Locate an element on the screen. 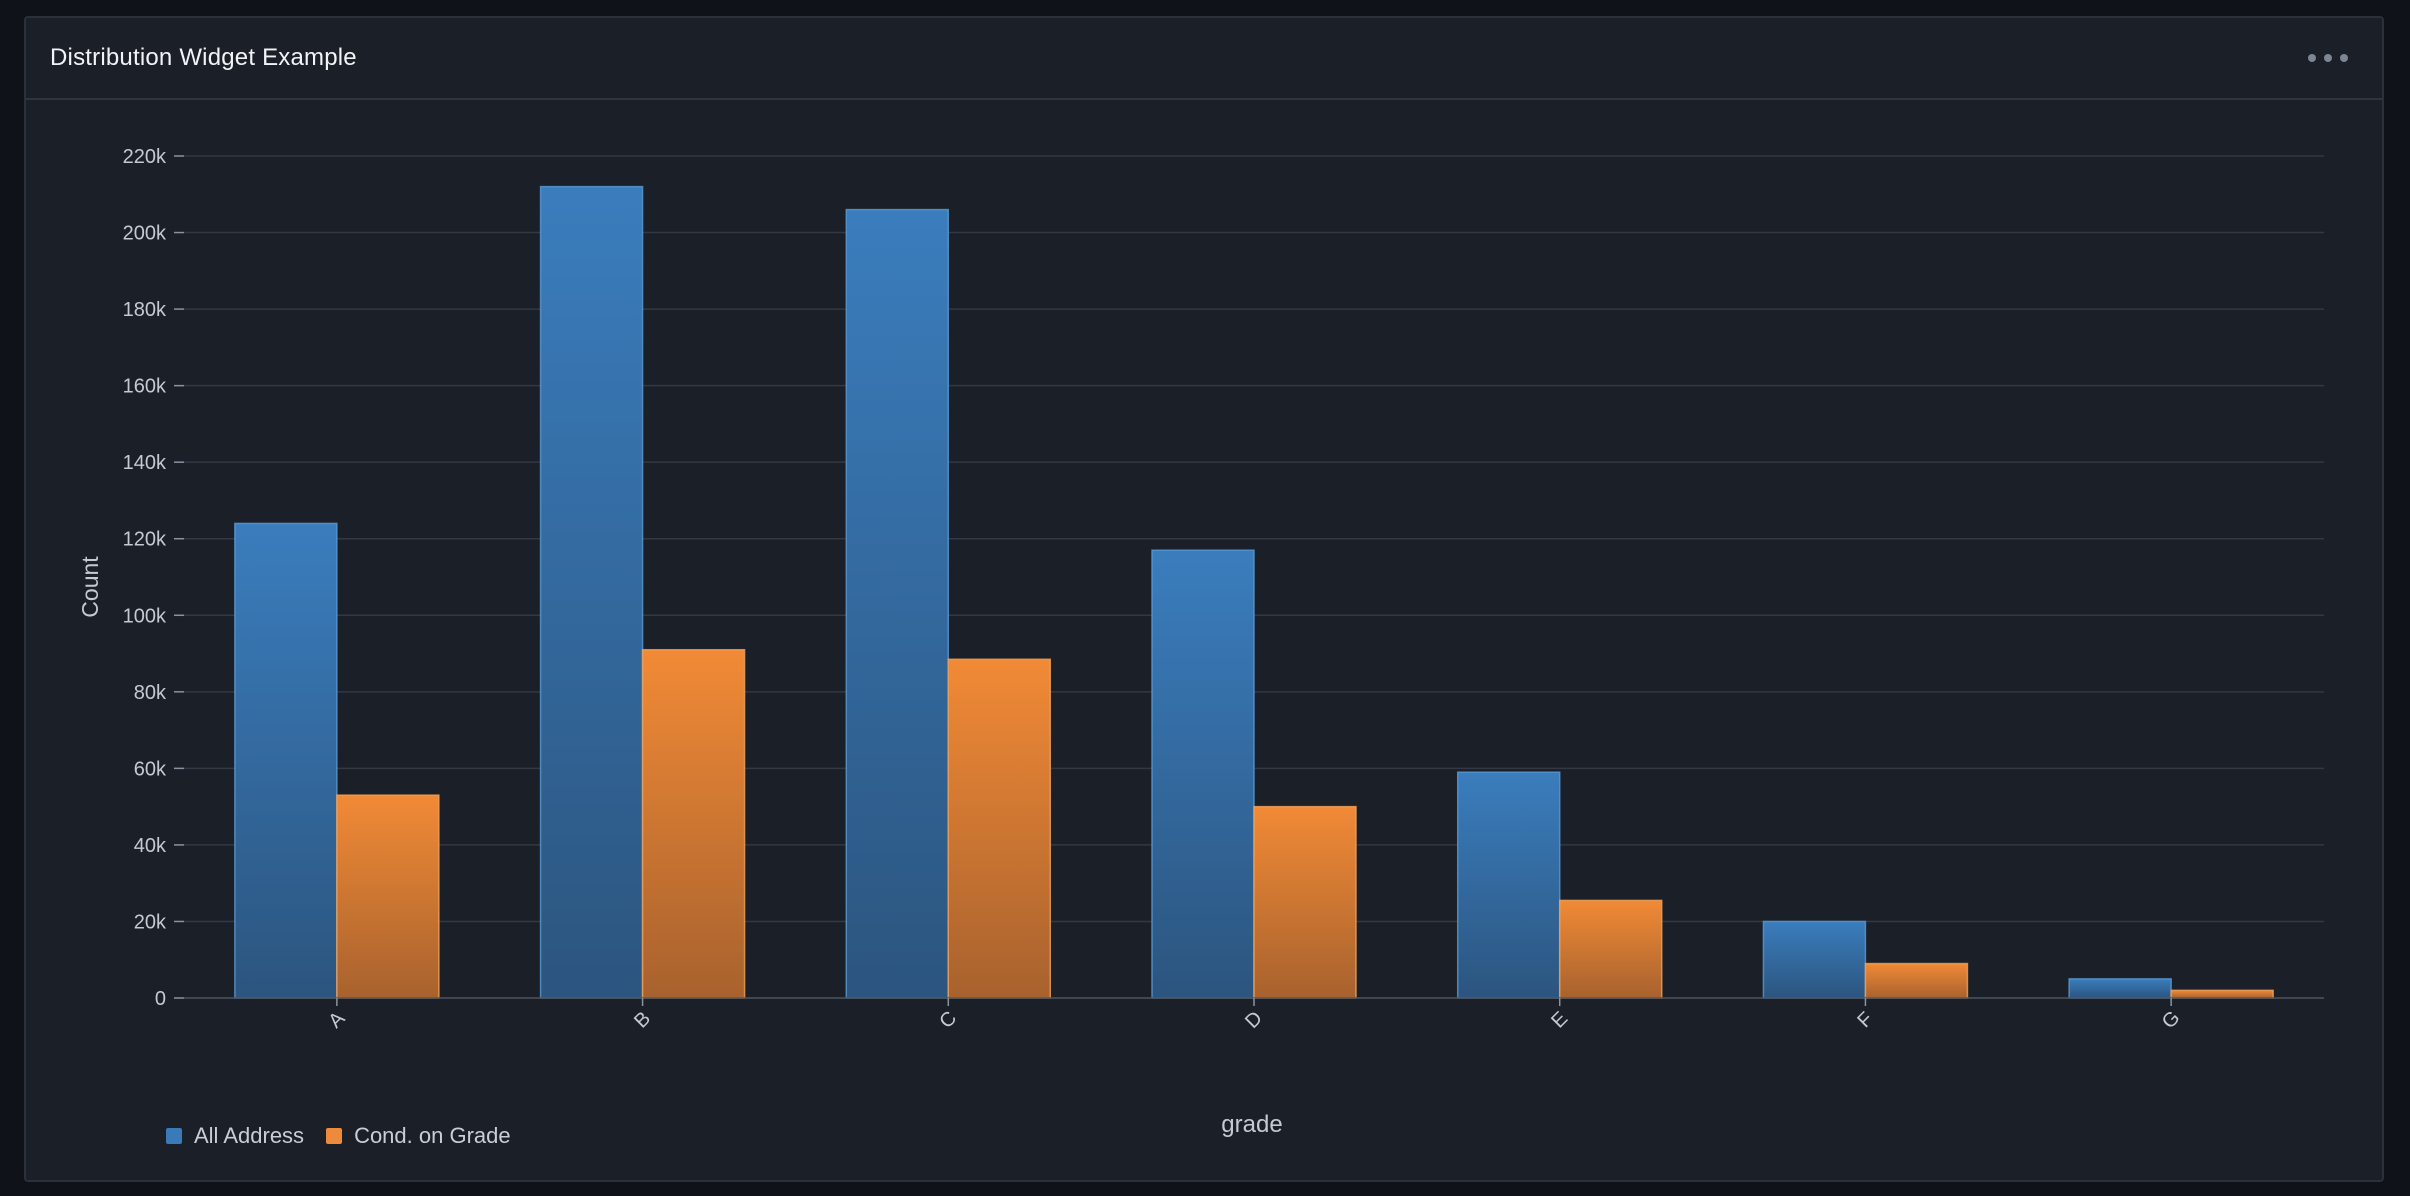  legend: All Address Cond. on Grade is located at coordinates (338, 1136).